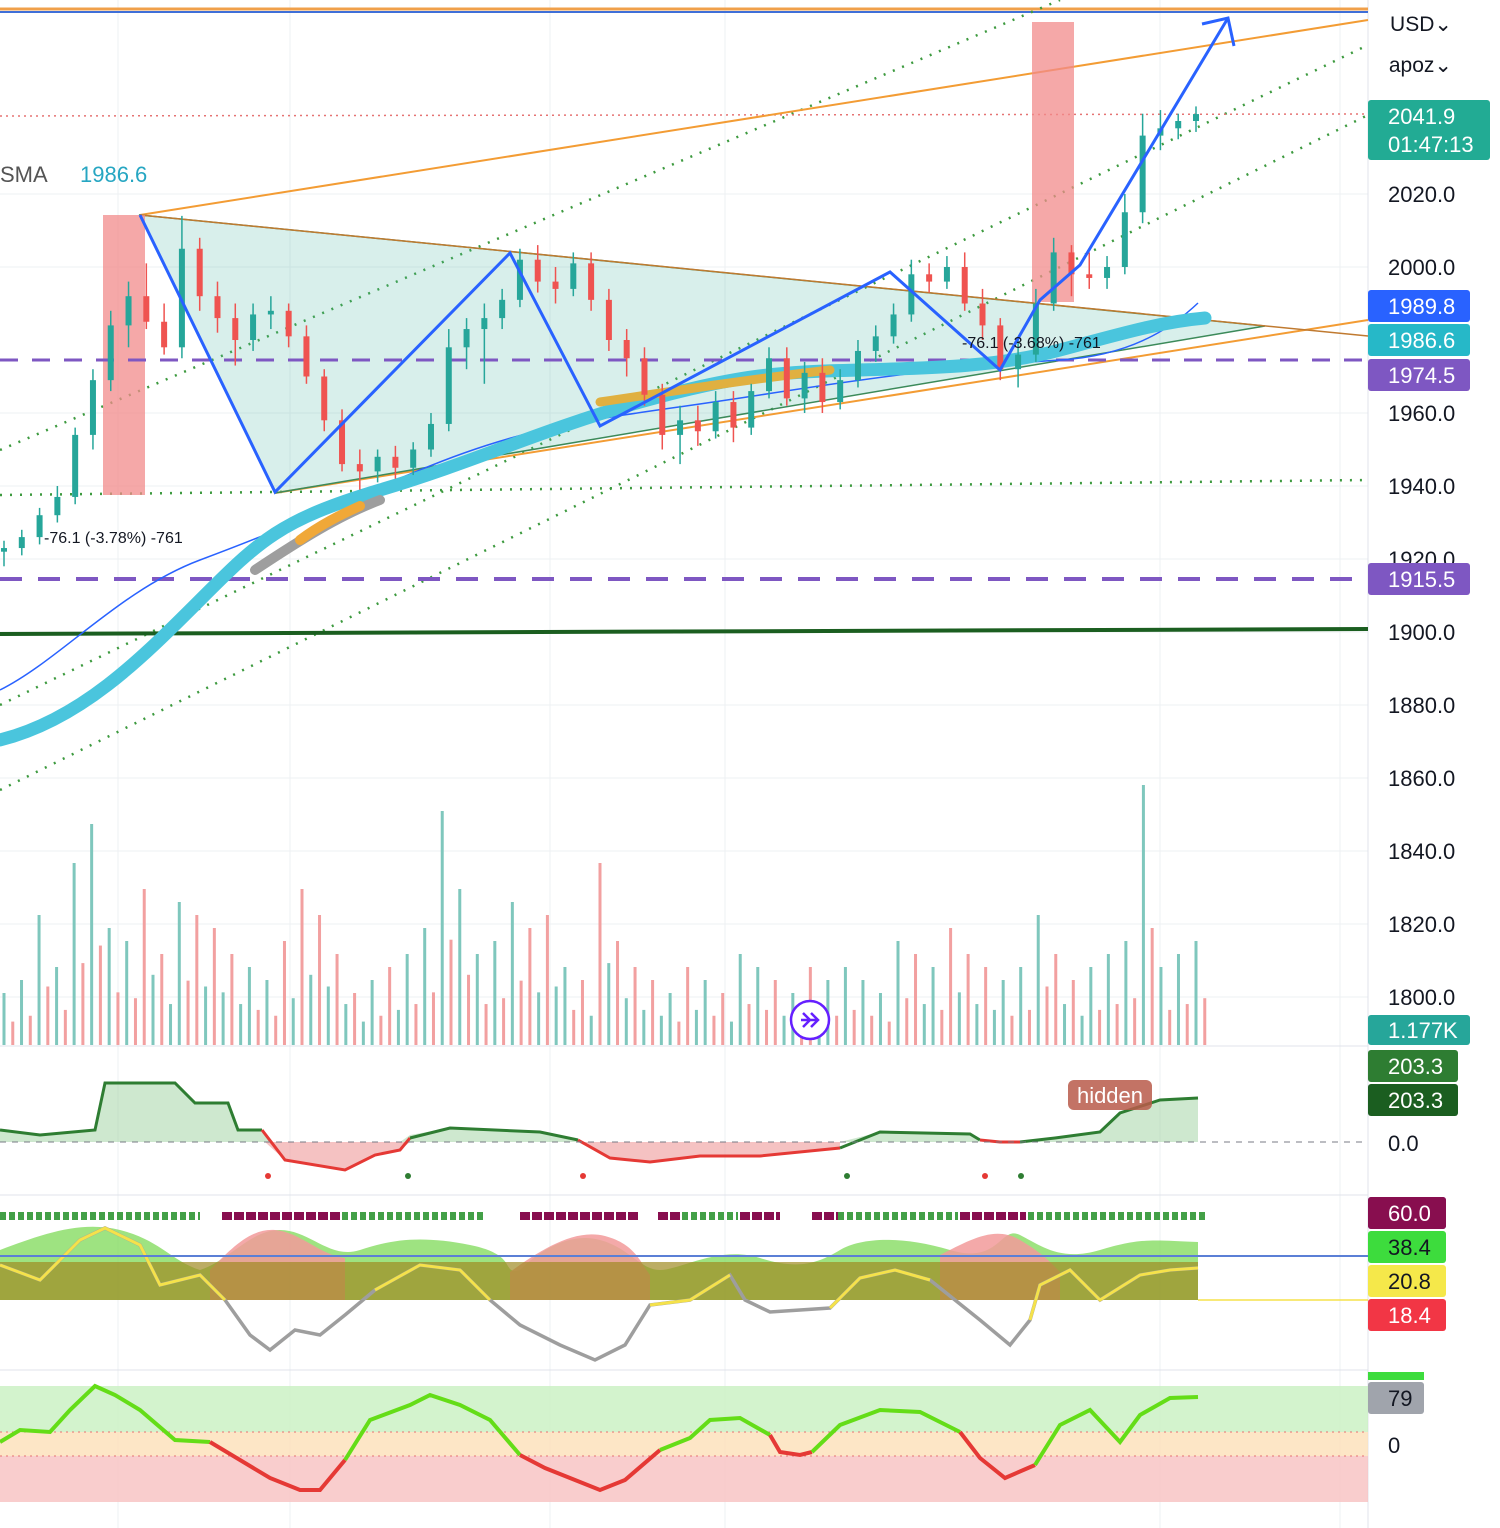 The width and height of the screenshot is (1500, 1528). I want to click on wave-arrow-head, so click(1218, 31).